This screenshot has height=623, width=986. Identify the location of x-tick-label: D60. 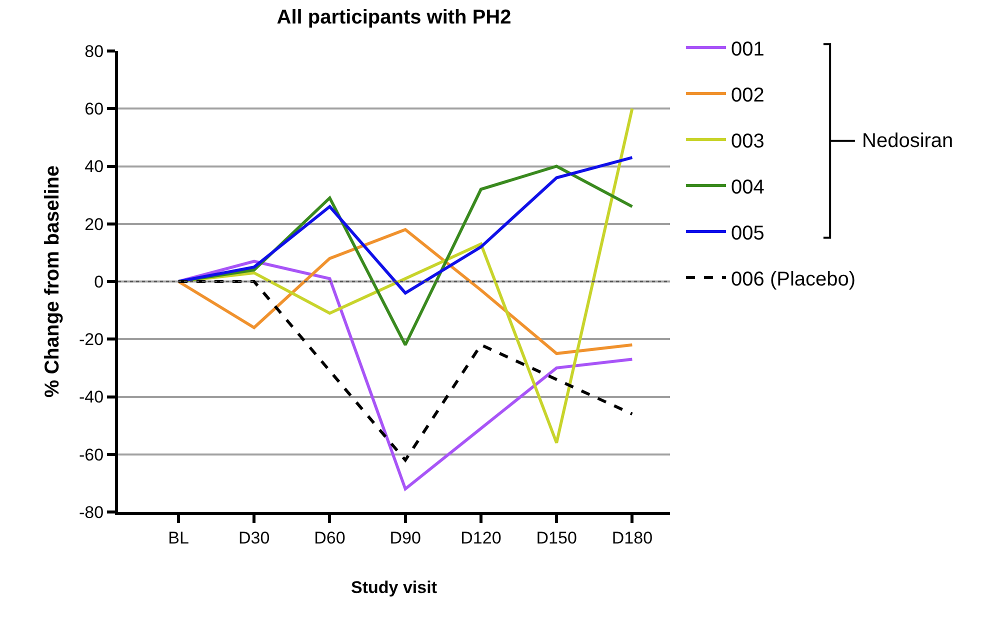
(330, 538).